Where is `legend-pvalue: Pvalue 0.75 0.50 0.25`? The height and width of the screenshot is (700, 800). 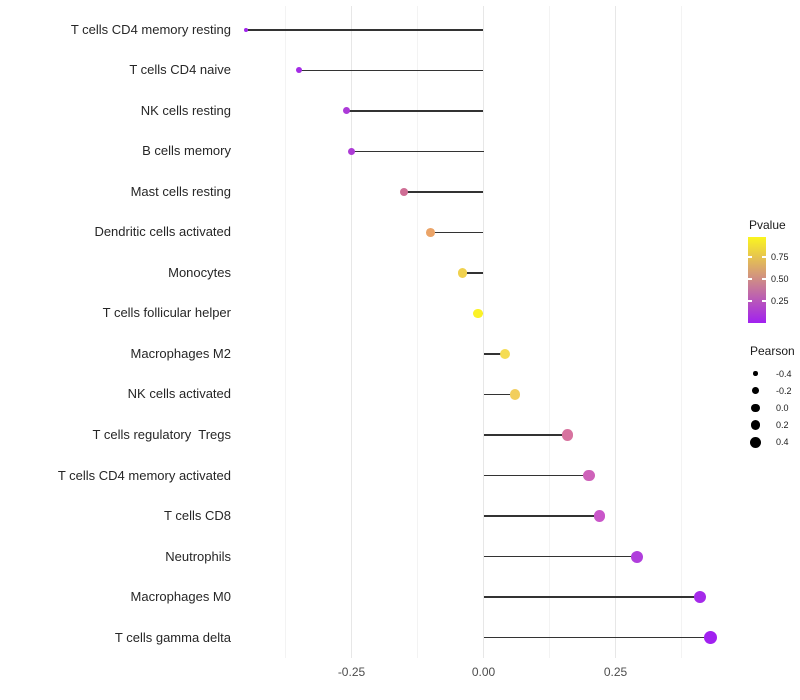 legend-pvalue: Pvalue 0.75 0.50 0.25 is located at coordinates (766, 270).